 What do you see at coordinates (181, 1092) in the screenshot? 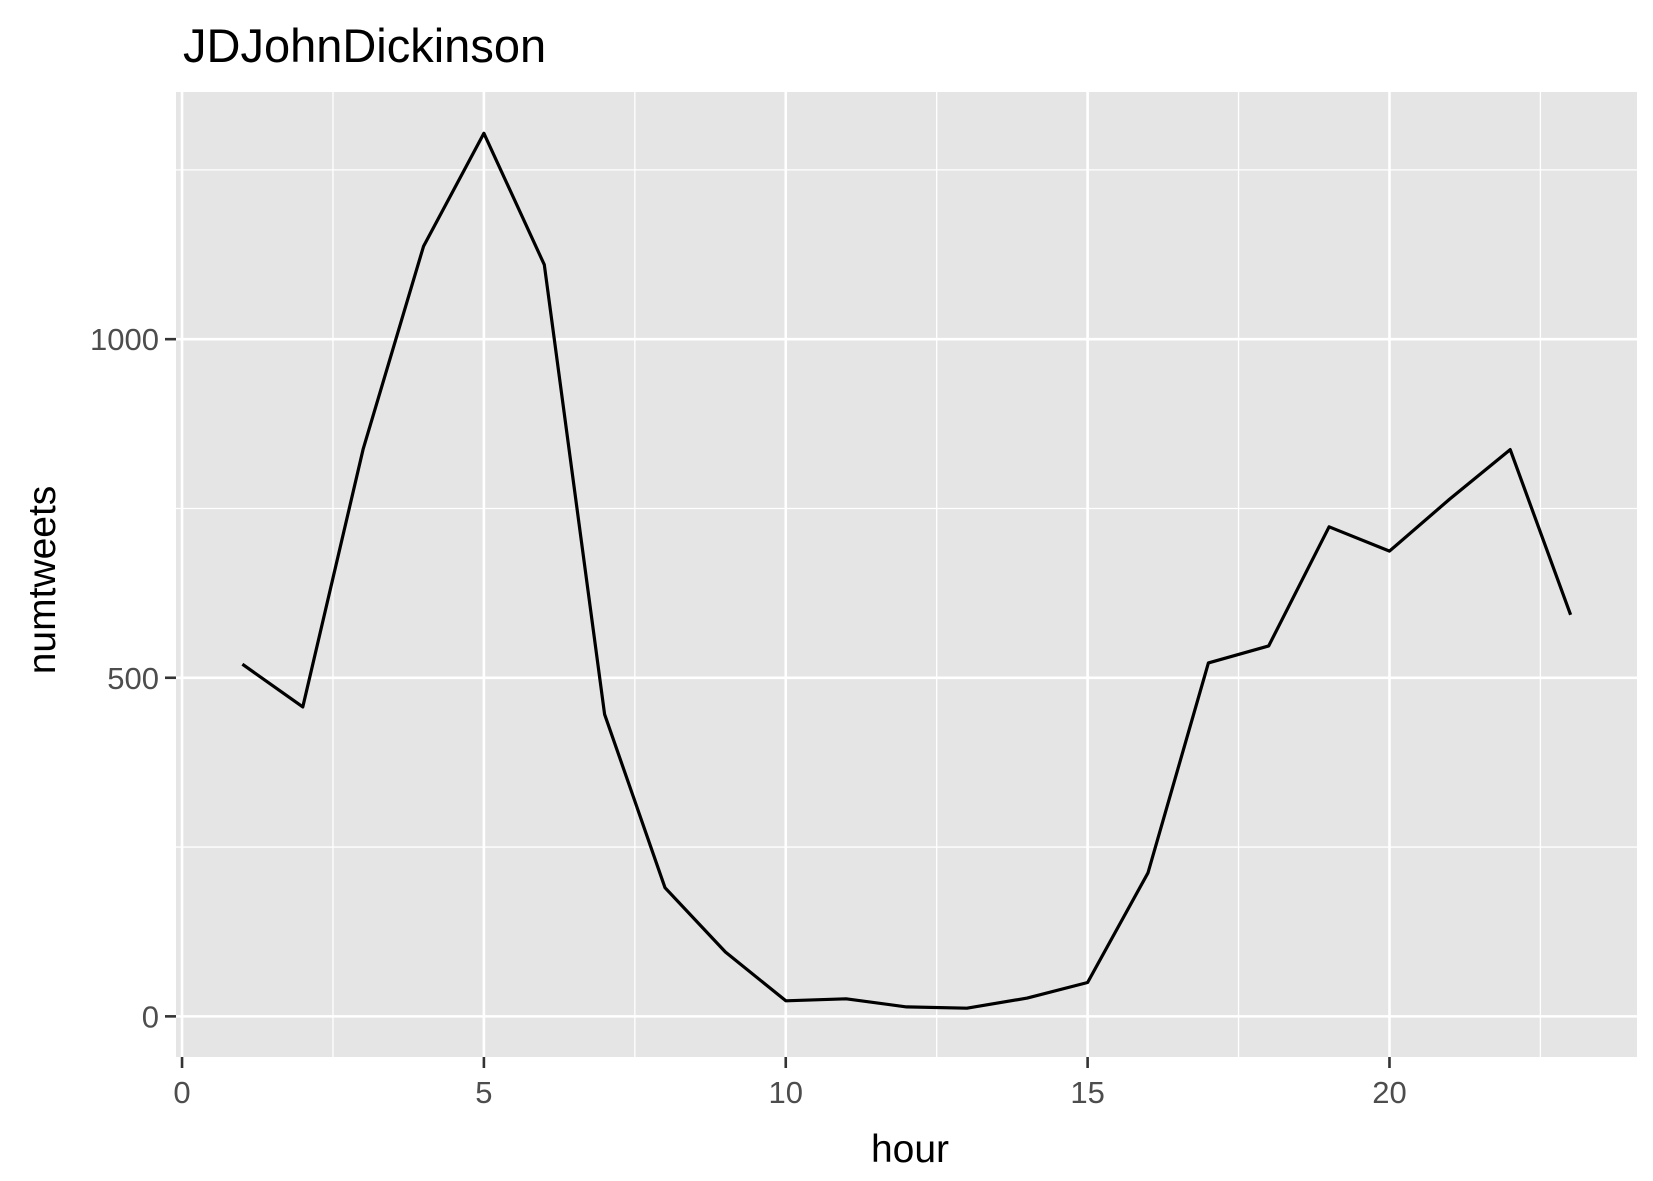
I see `x-tick-label: 0` at bounding box center [181, 1092].